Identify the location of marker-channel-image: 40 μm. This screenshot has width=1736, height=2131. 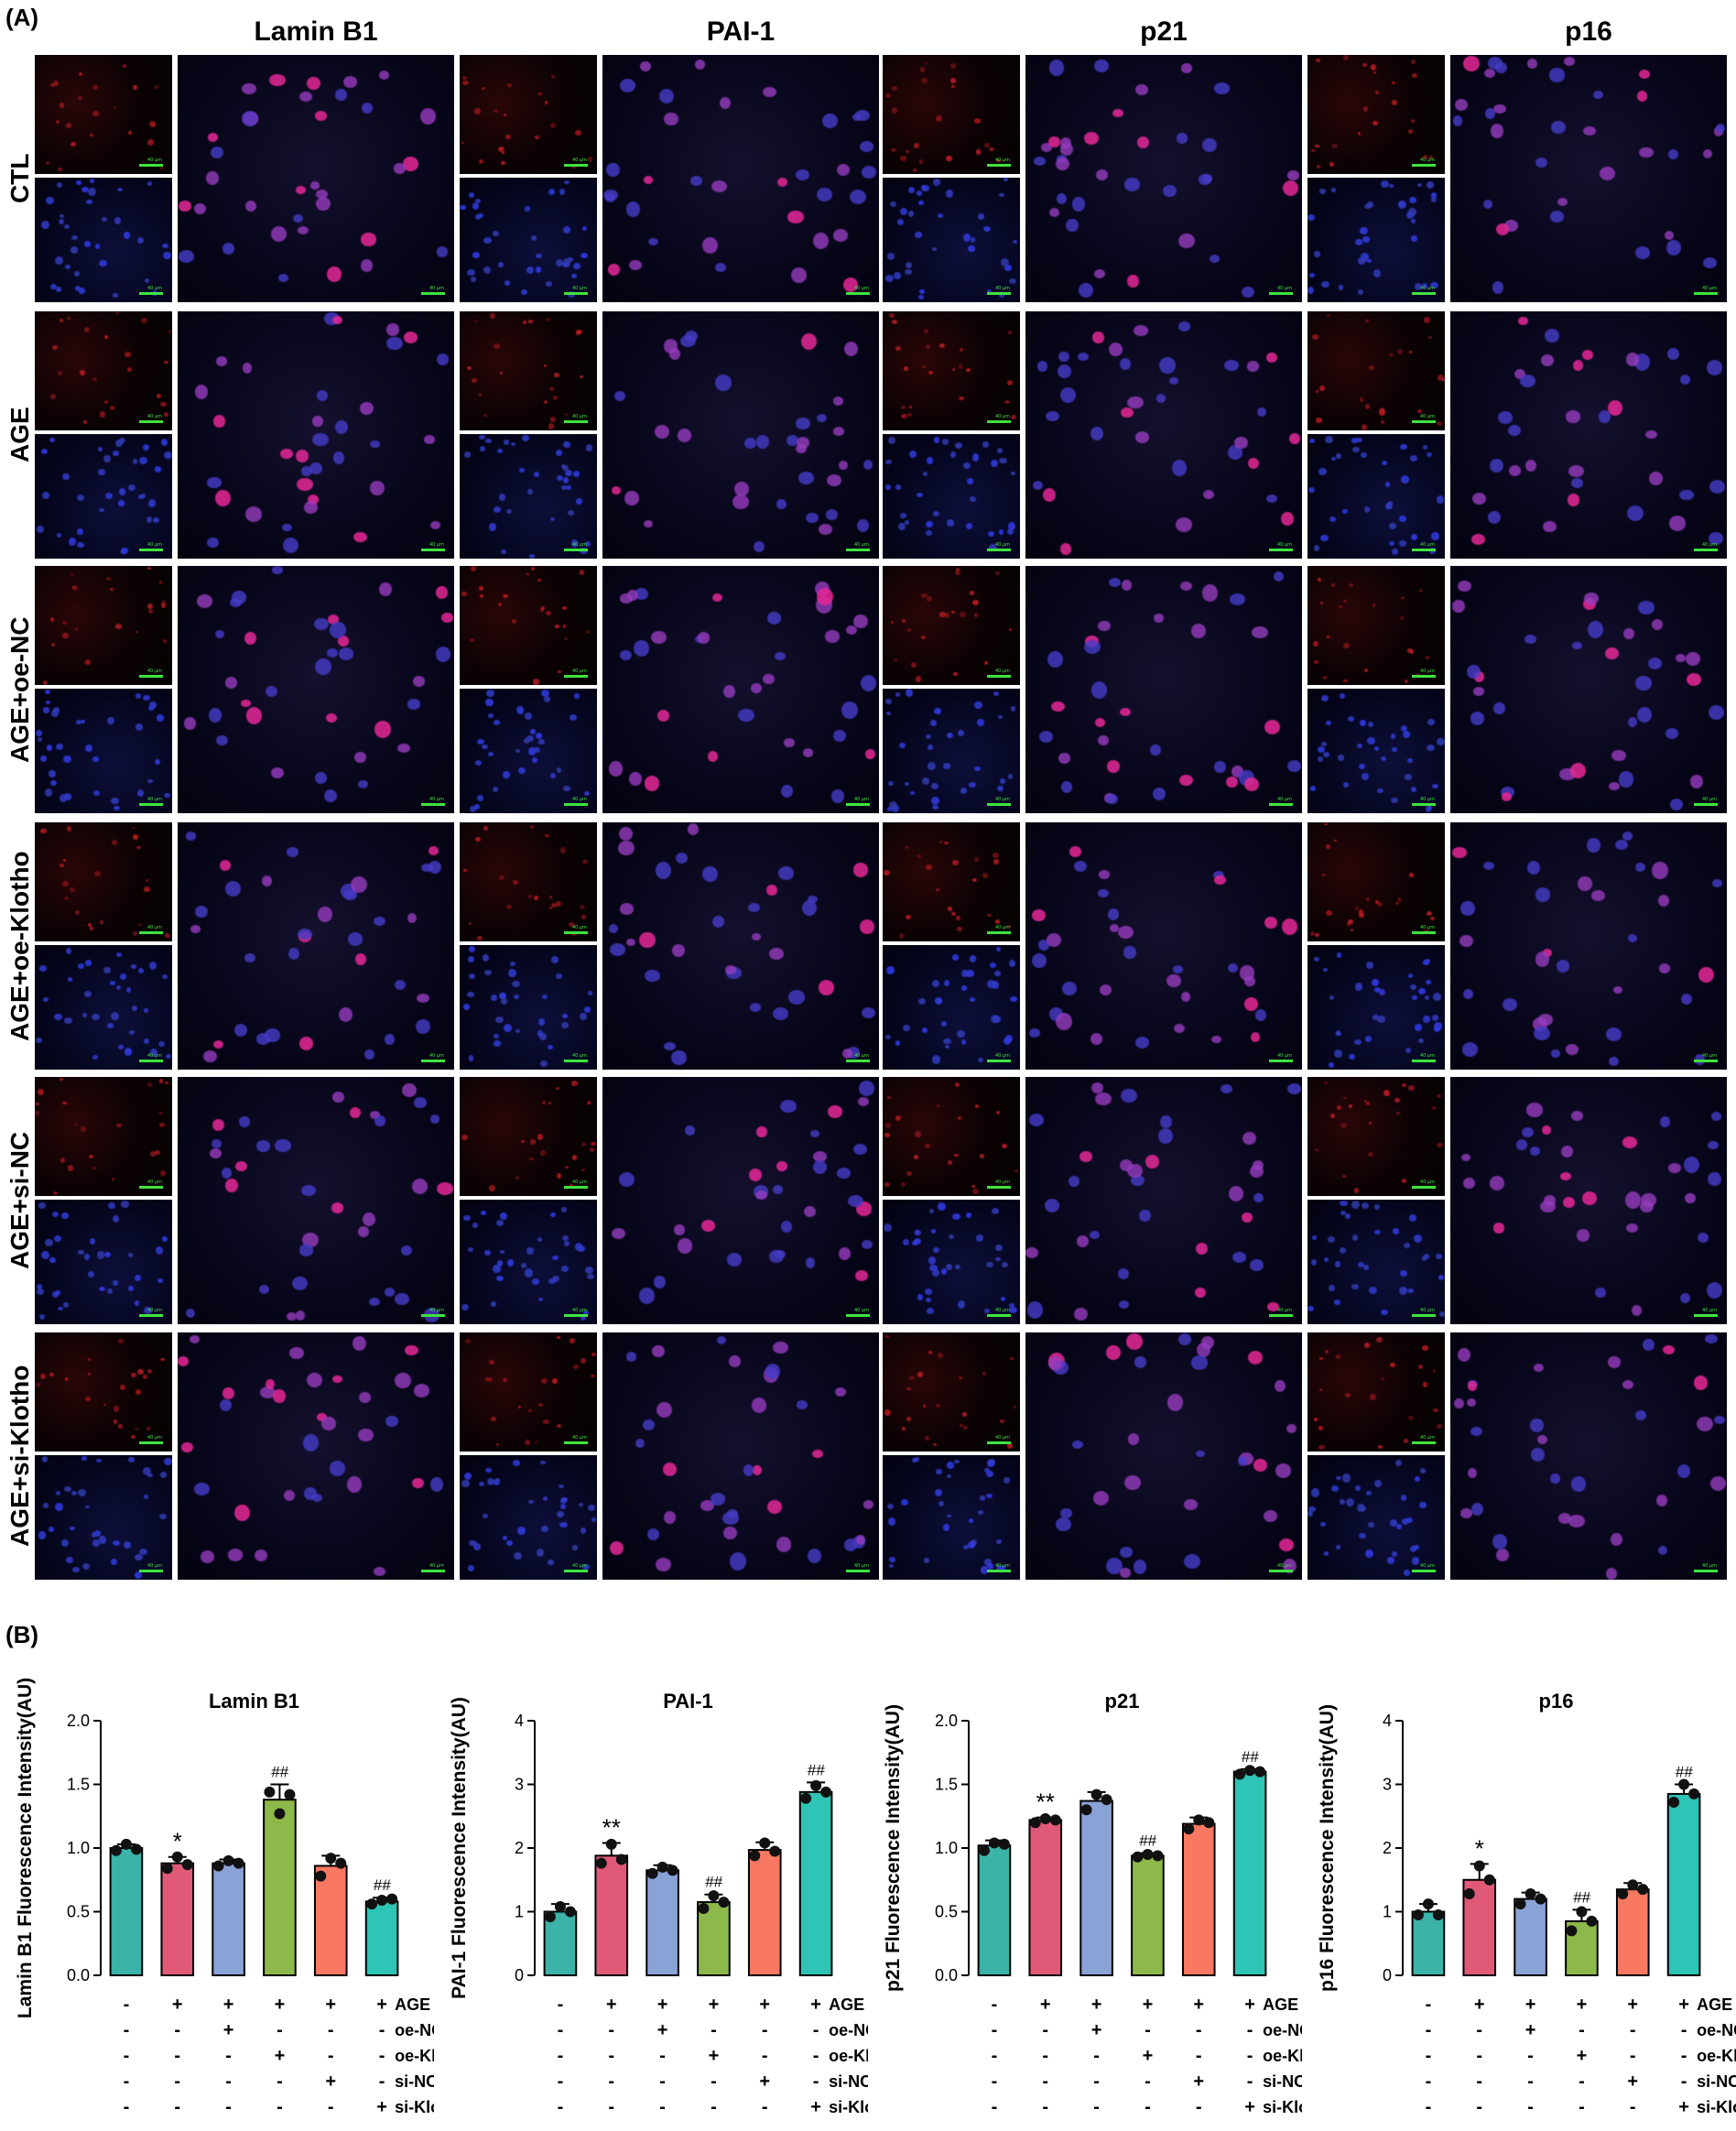
(951, 370).